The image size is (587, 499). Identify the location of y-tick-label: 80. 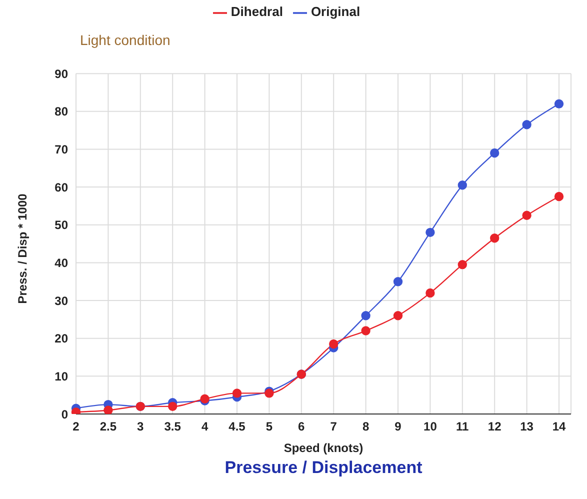
(61, 111).